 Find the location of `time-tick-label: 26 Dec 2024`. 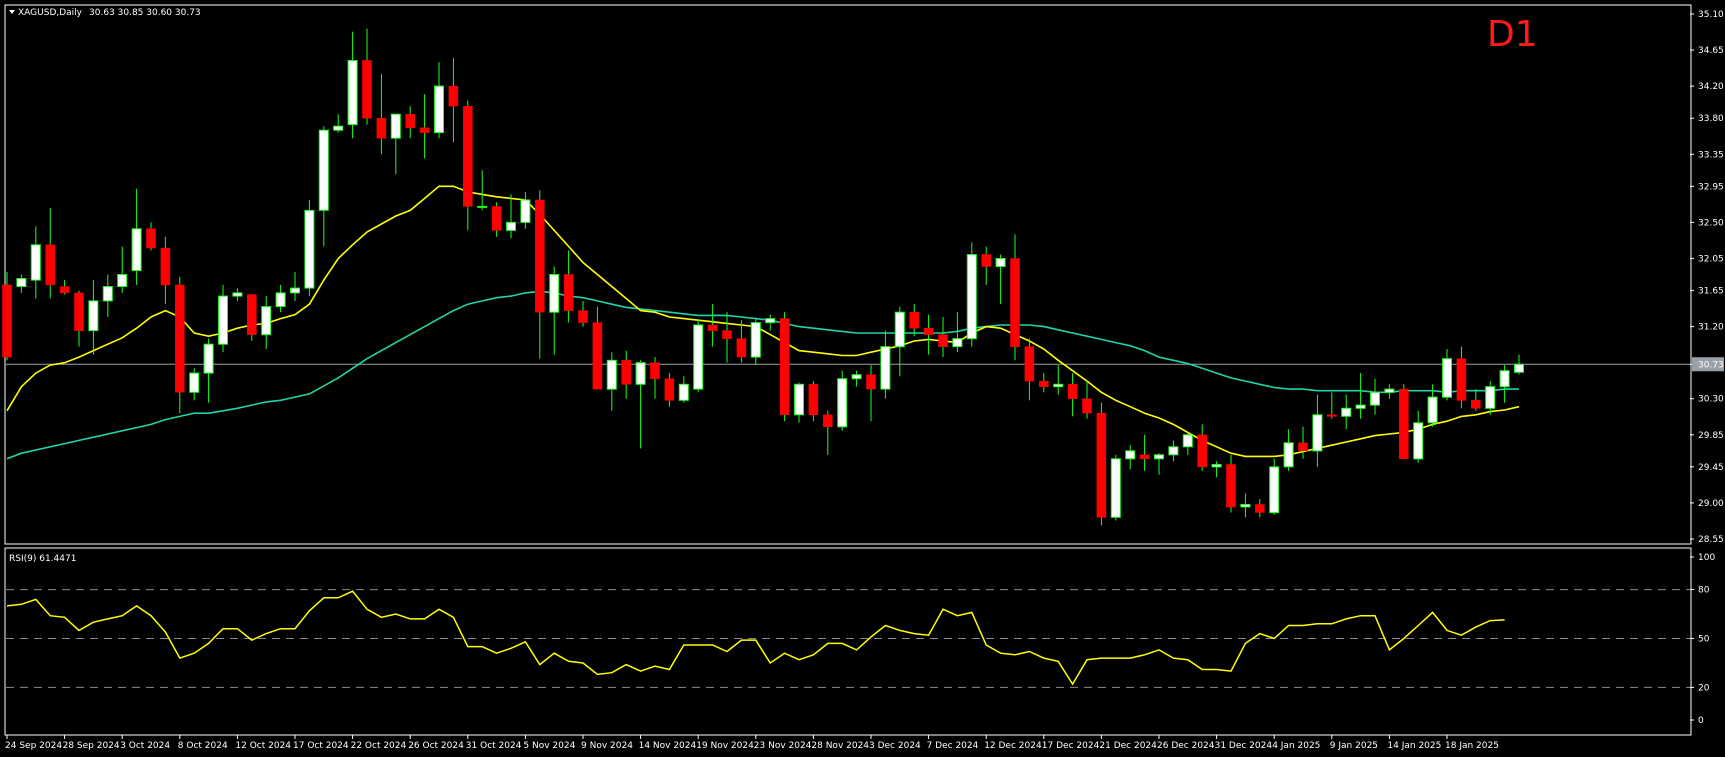

time-tick-label: 26 Dec 2024 is located at coordinates (1186, 746).